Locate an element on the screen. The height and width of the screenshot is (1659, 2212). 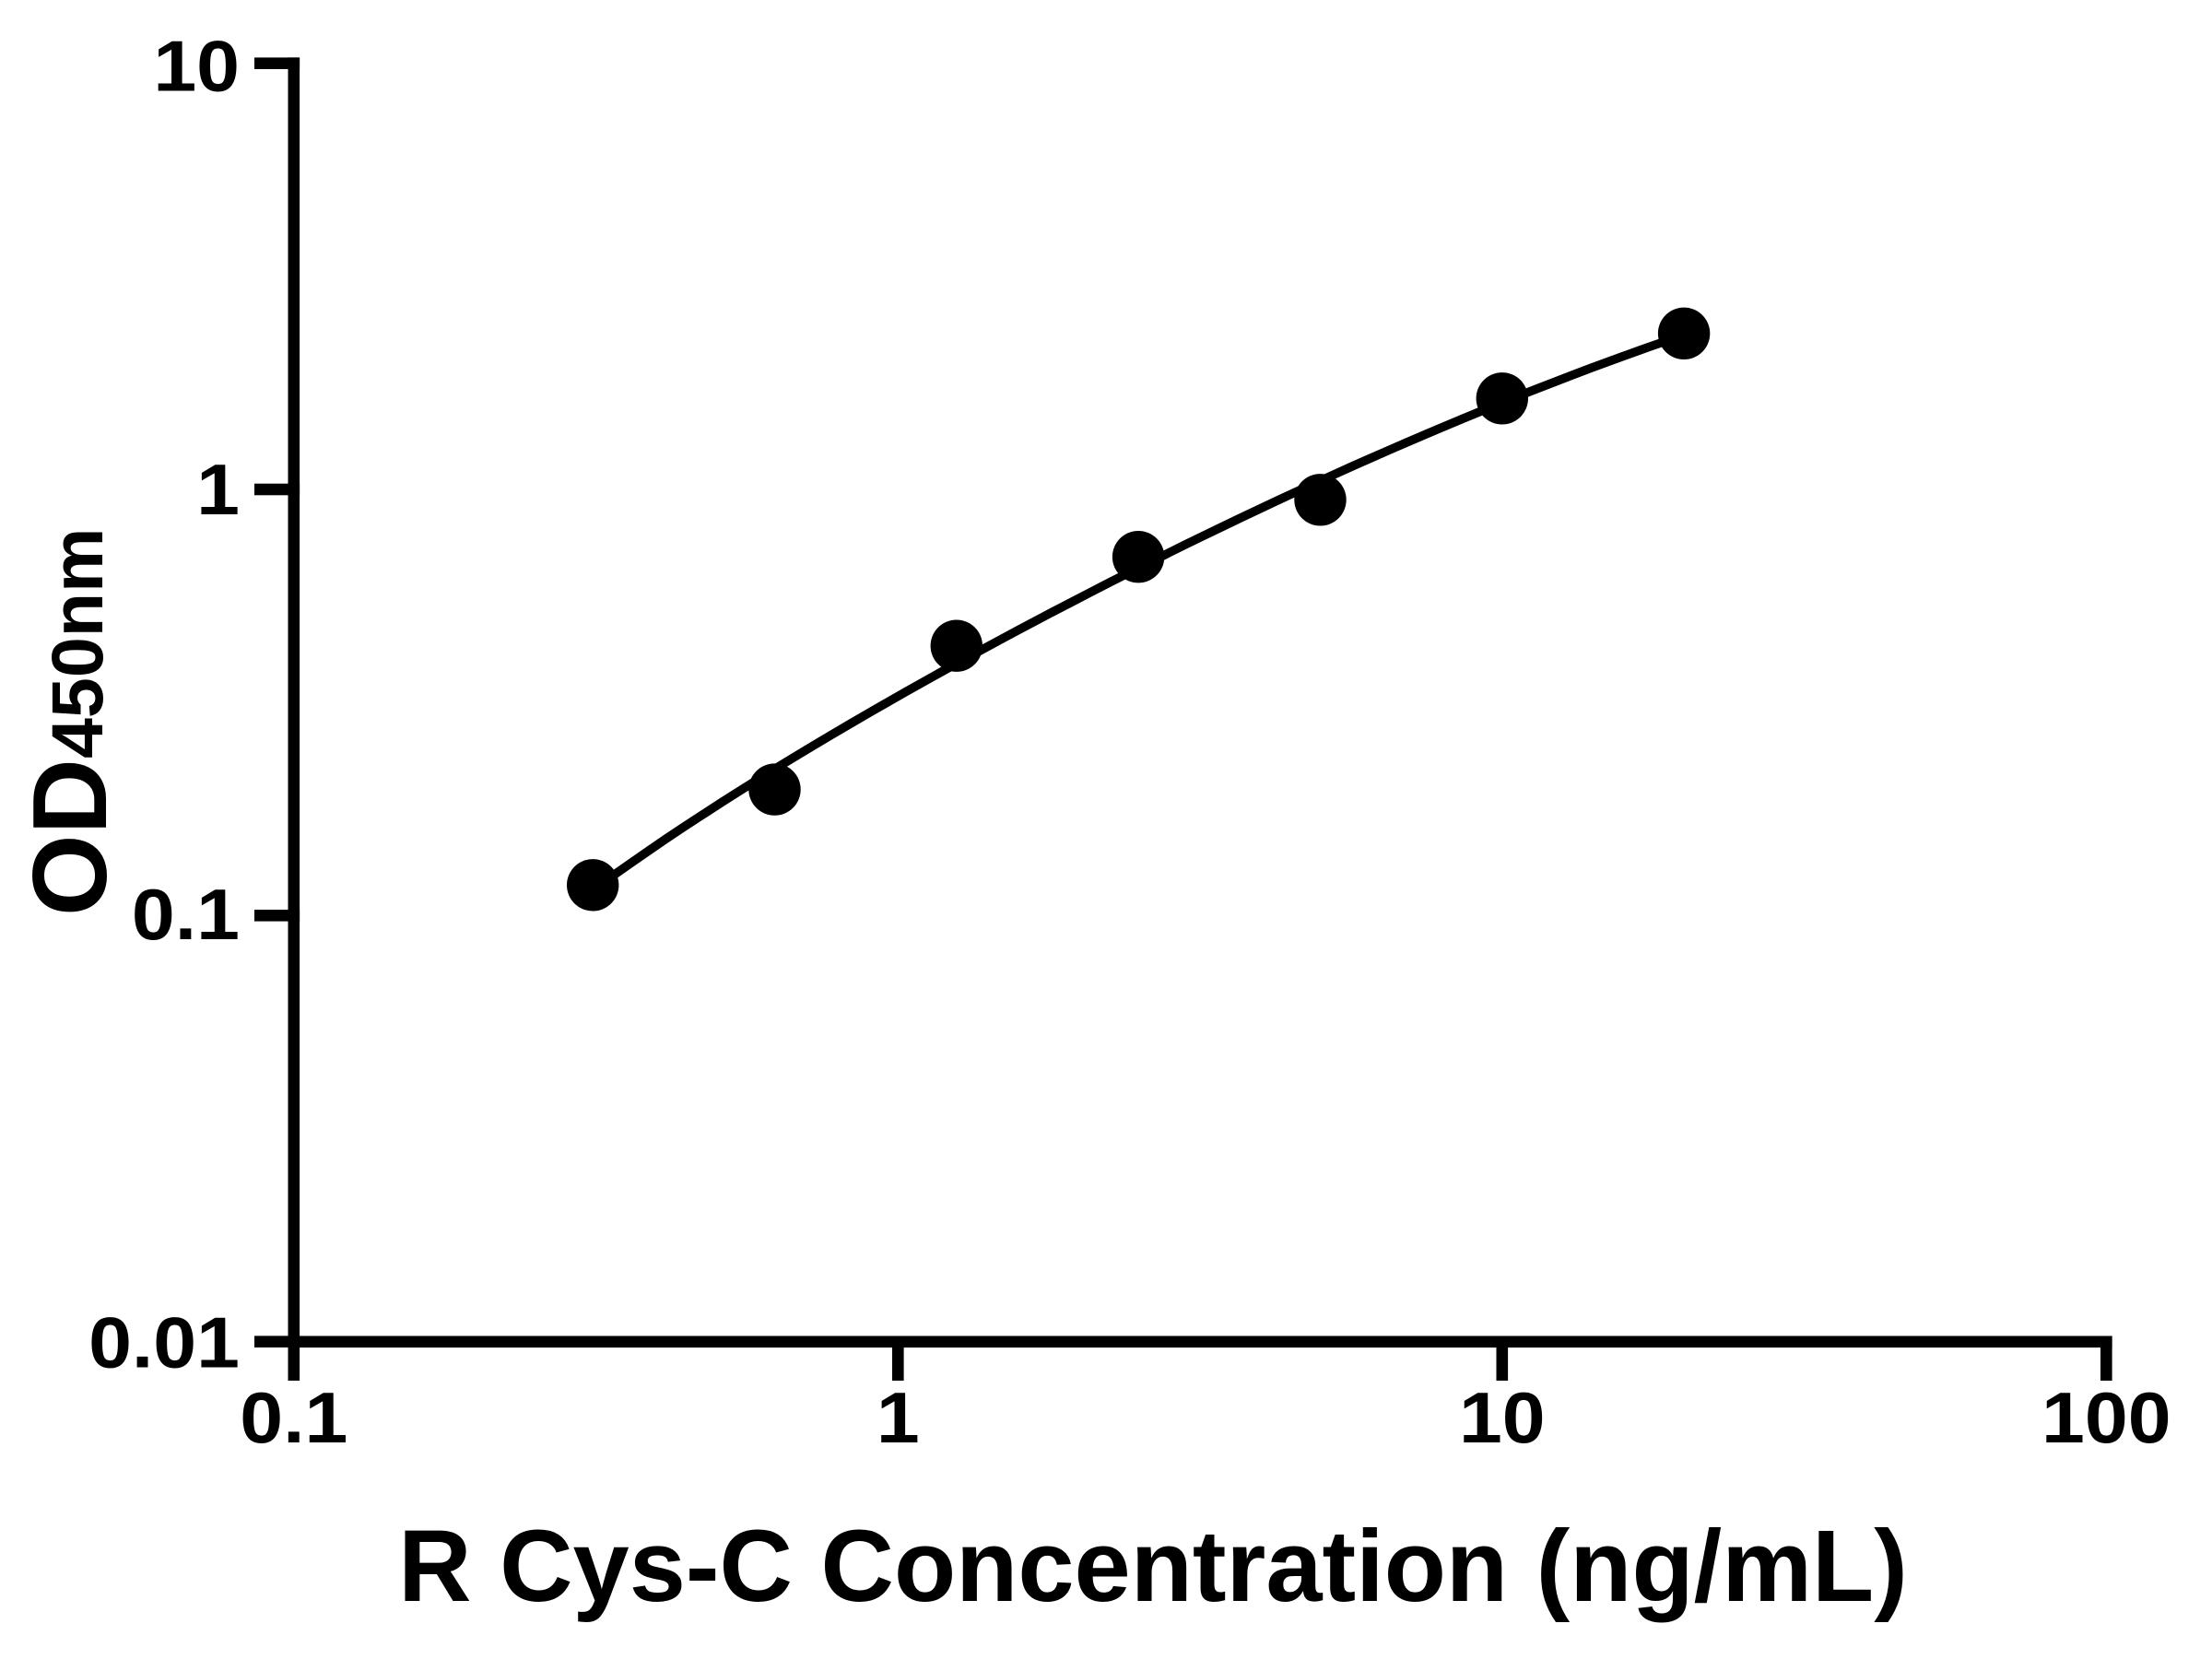
svg-text: 100 is located at coordinates (2106, 1418).